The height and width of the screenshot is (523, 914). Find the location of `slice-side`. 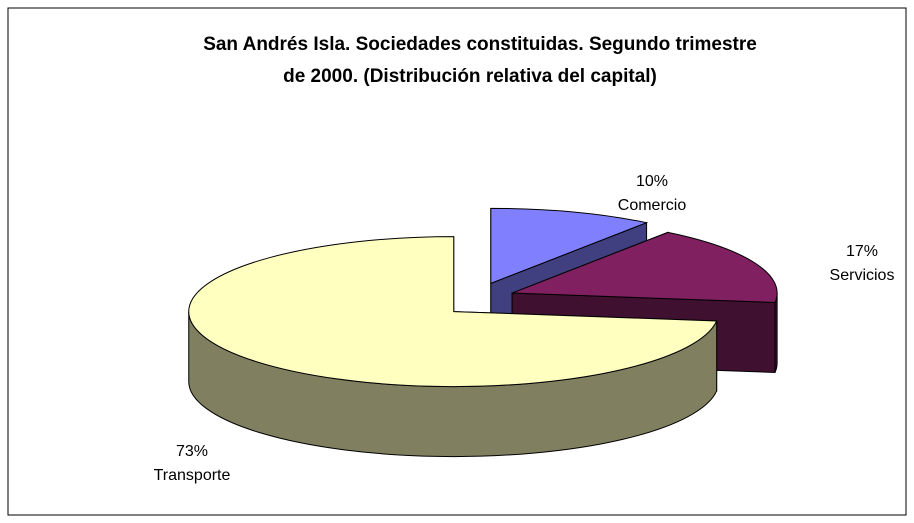

slice-side is located at coordinates (776, 333).